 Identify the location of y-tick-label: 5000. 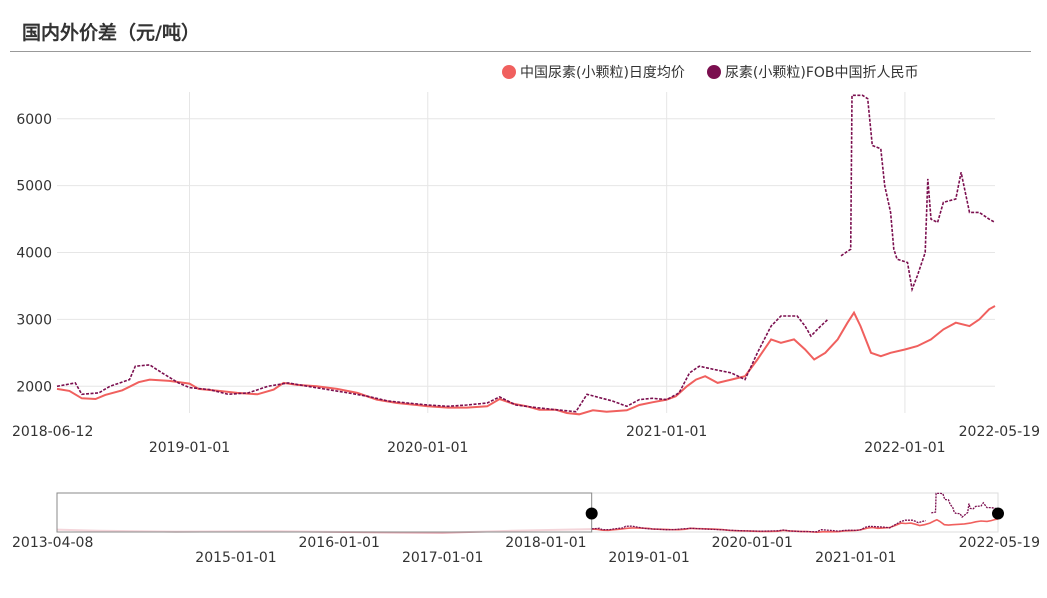
(34, 187).